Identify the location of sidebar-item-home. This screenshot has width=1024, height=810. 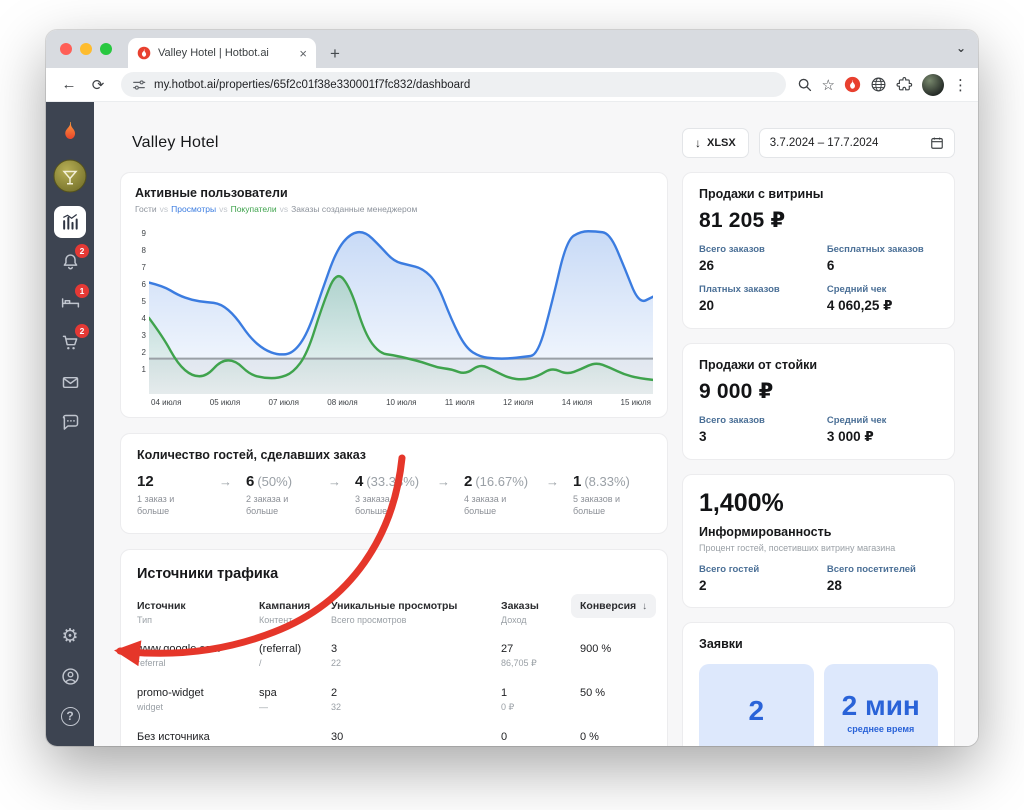
(70, 132).